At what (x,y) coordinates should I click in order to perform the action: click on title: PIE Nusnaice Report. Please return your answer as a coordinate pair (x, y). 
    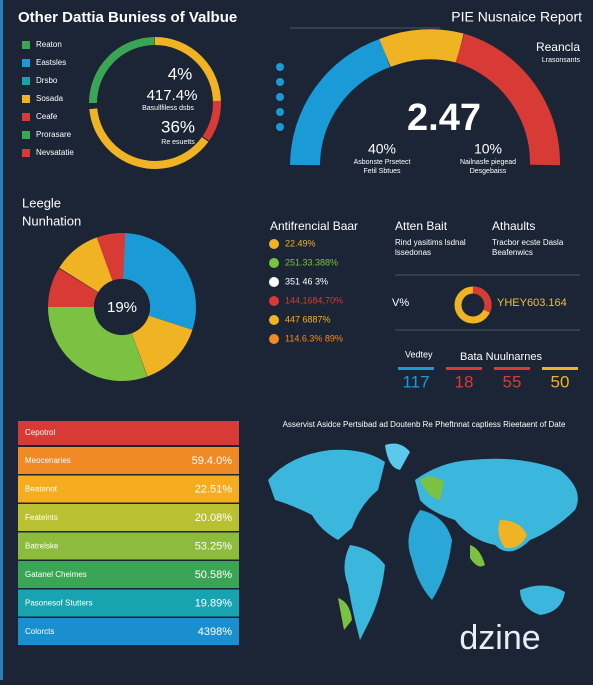
    Looking at the image, I should click on (516, 17).